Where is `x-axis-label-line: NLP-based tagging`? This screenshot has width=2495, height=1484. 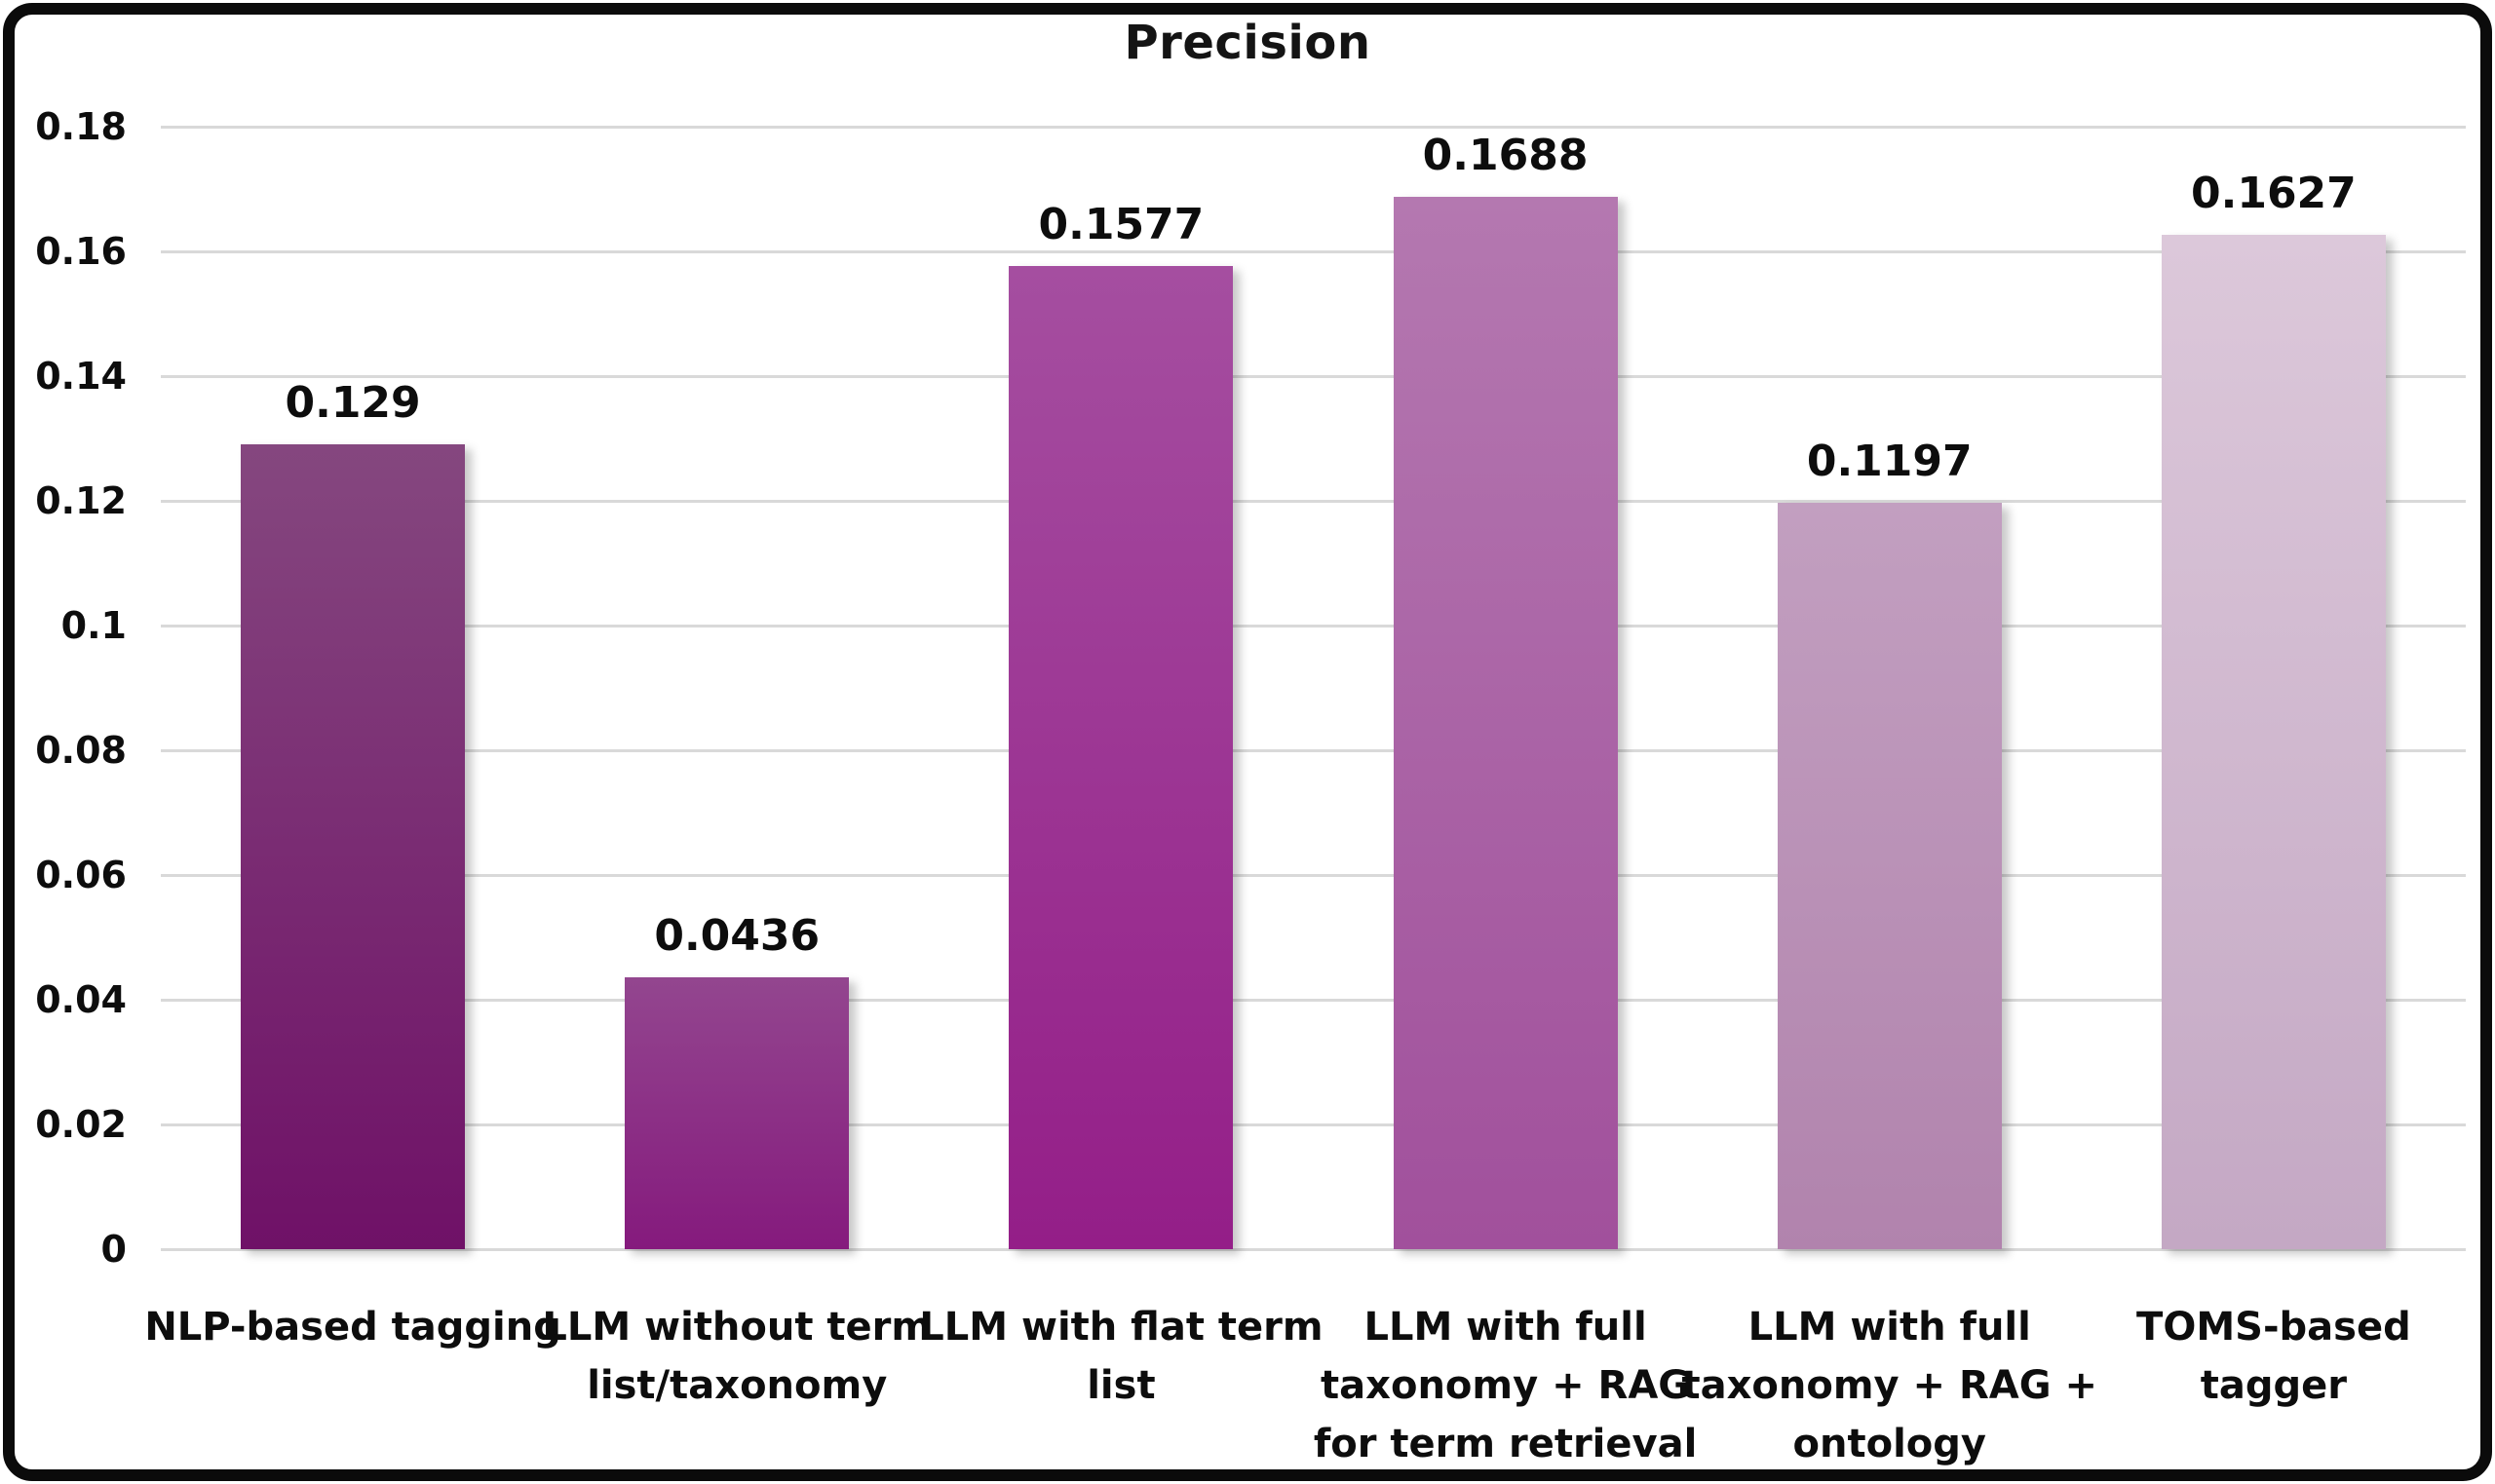 x-axis-label-line: NLP-based tagging is located at coordinates (352, 1327).